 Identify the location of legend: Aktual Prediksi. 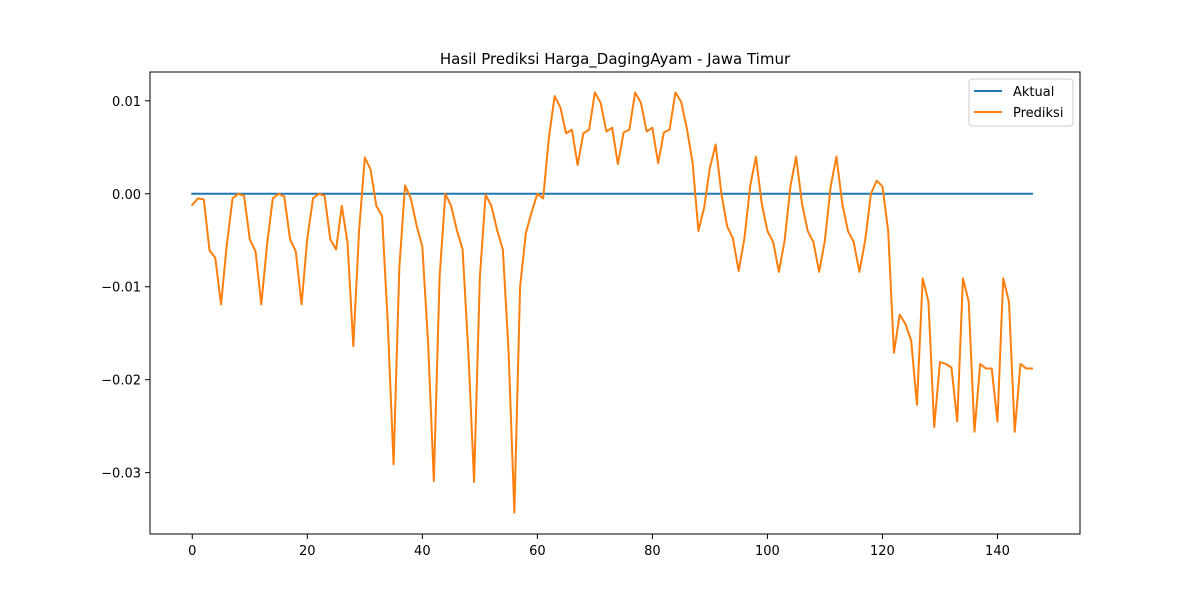
(1021, 102).